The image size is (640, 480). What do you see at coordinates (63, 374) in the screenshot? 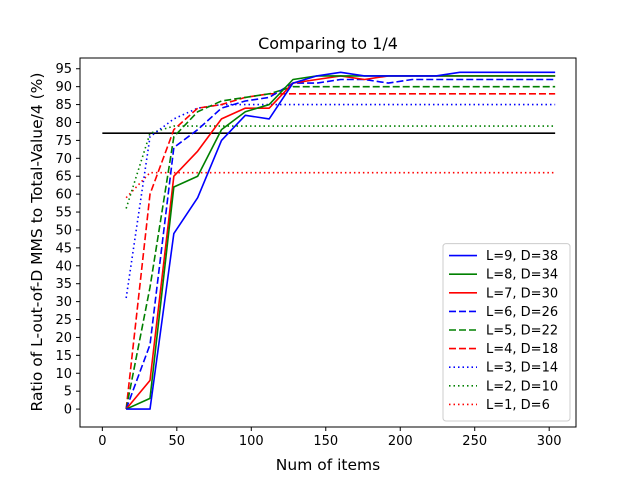
I see `y-tick-label: 10` at bounding box center [63, 374].